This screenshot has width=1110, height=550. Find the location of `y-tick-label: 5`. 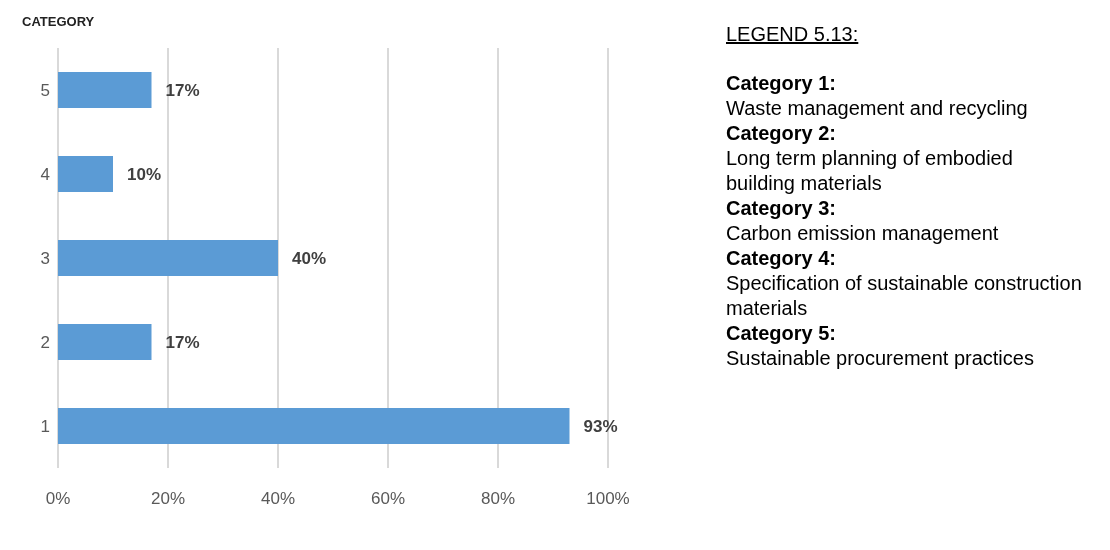

y-tick-label: 5 is located at coordinates (45, 91).